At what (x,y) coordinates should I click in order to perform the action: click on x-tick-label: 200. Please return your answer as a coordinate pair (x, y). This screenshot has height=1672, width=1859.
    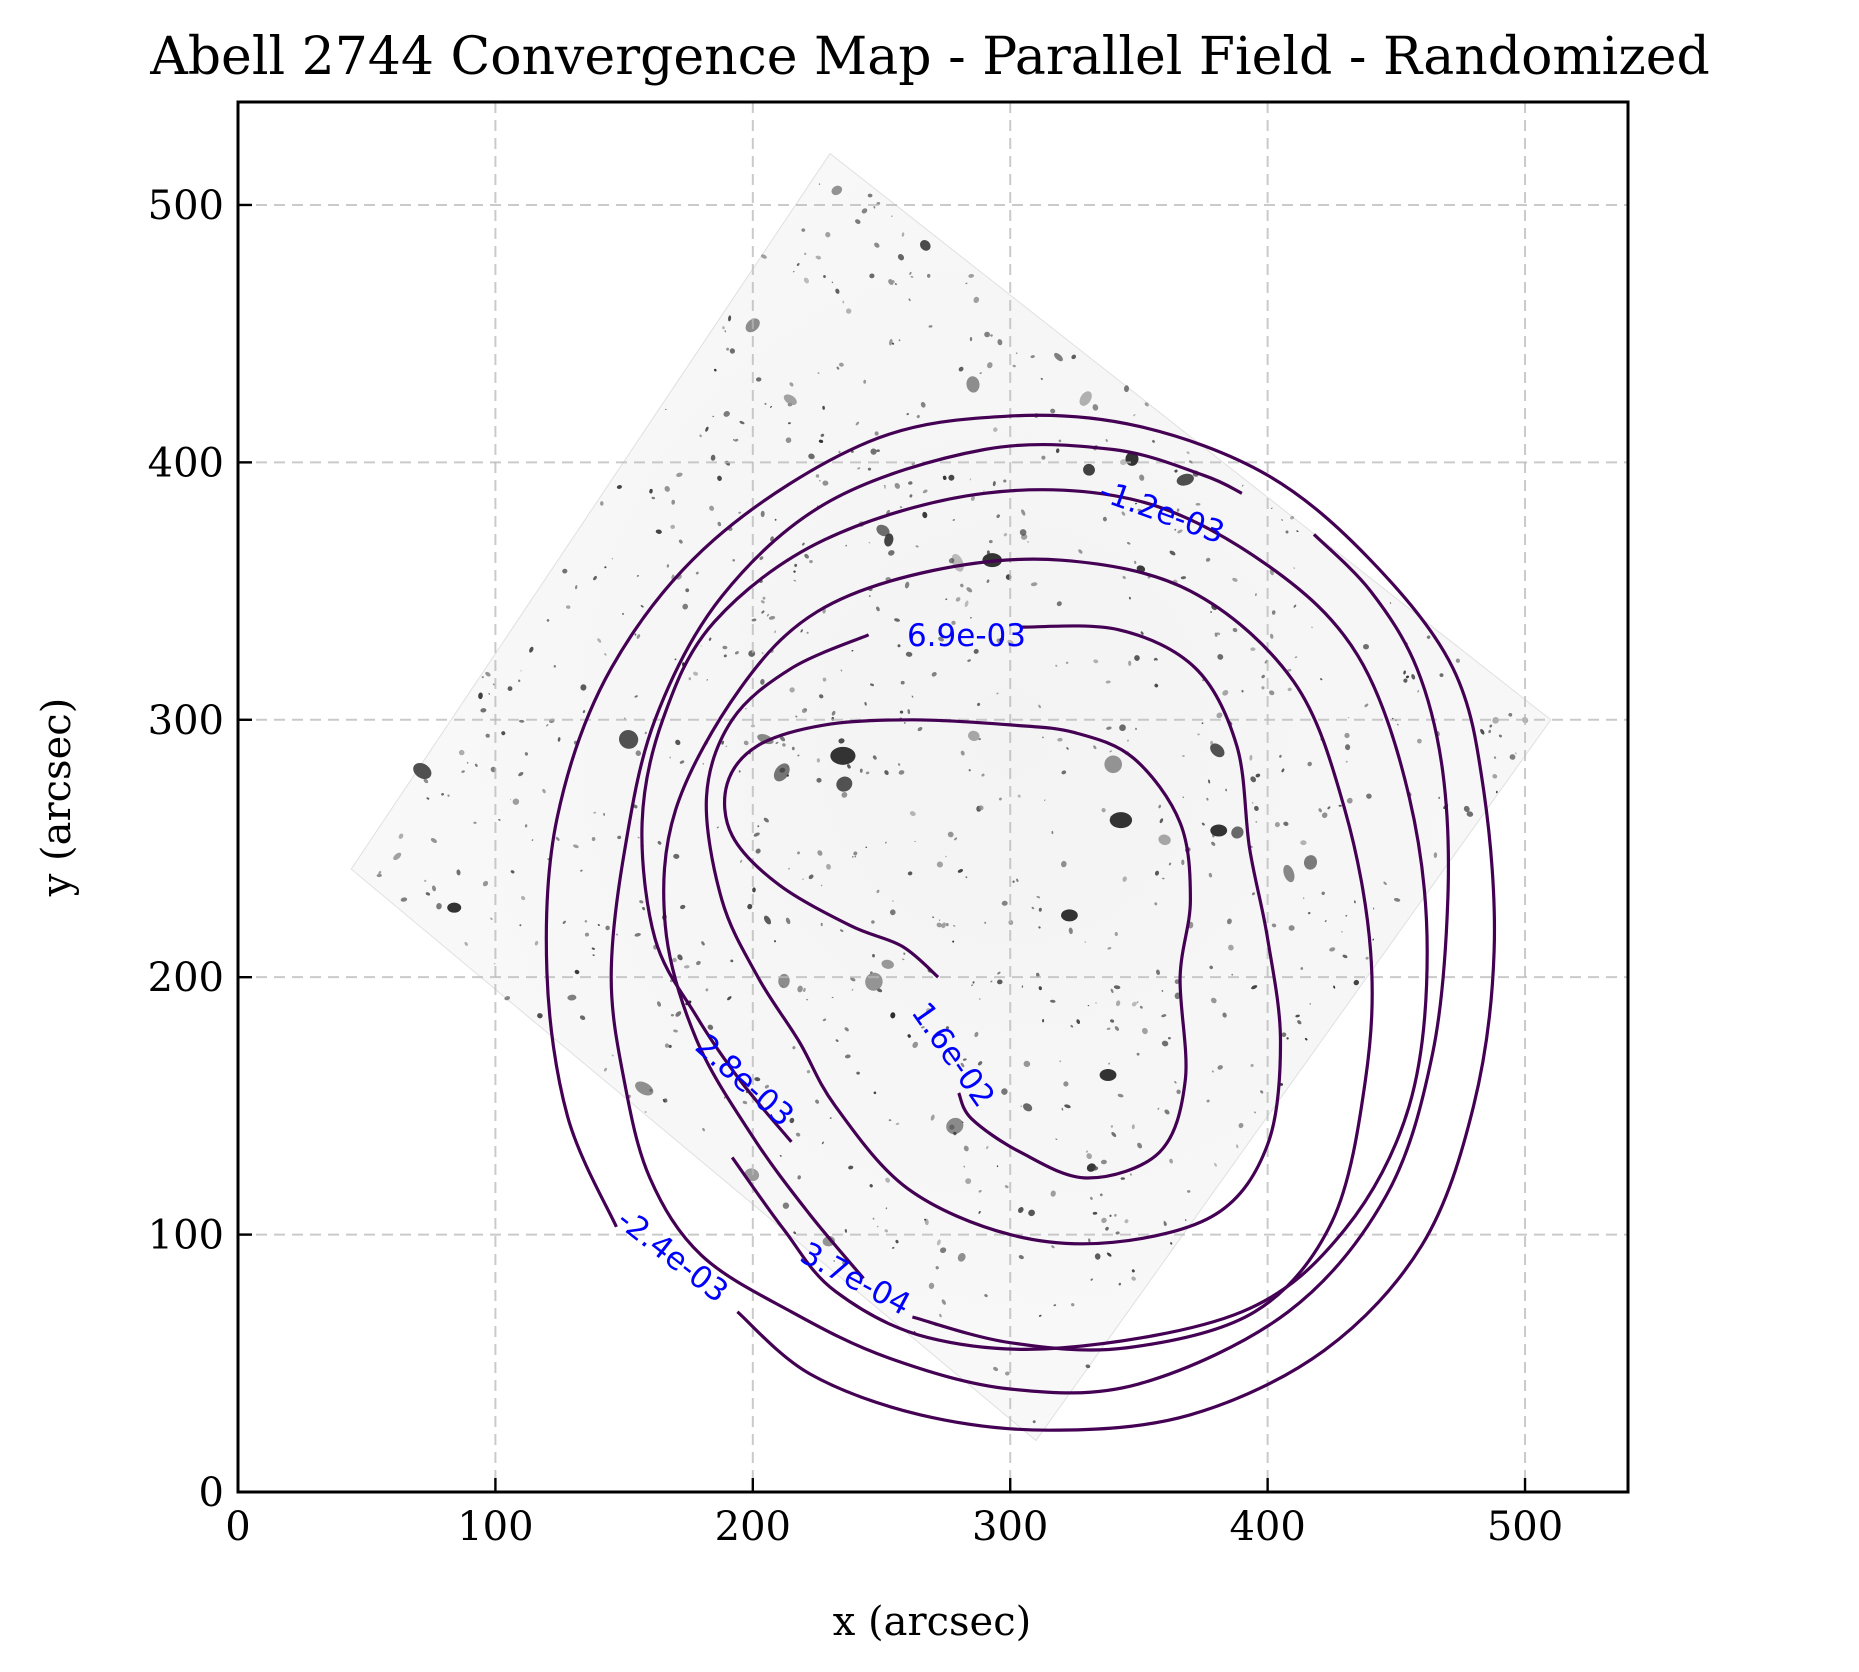
    Looking at the image, I should click on (753, 1527).